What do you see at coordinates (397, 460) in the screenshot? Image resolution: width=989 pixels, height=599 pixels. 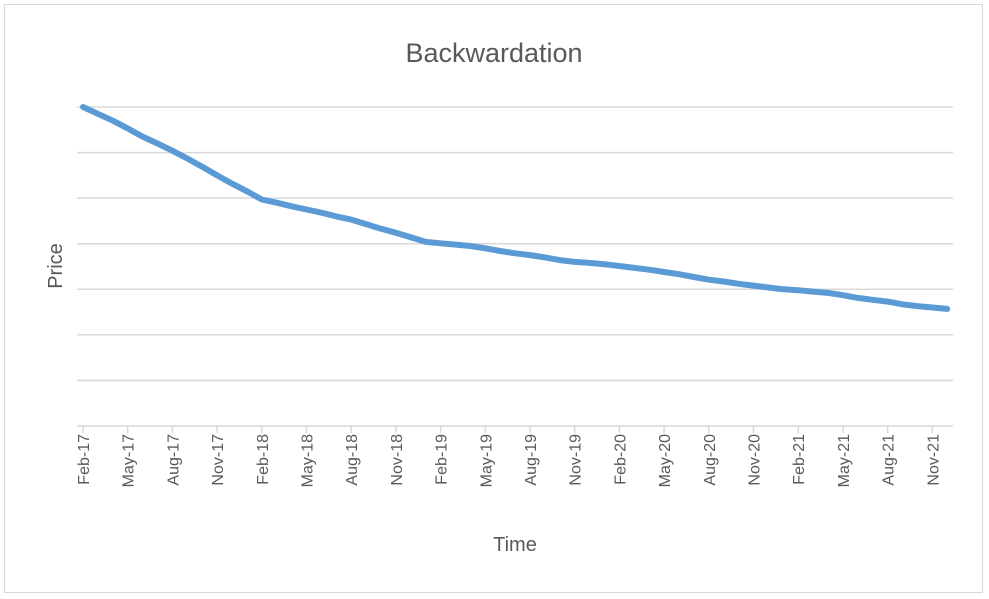 I see `x-tick-label: Nov-18` at bounding box center [397, 460].